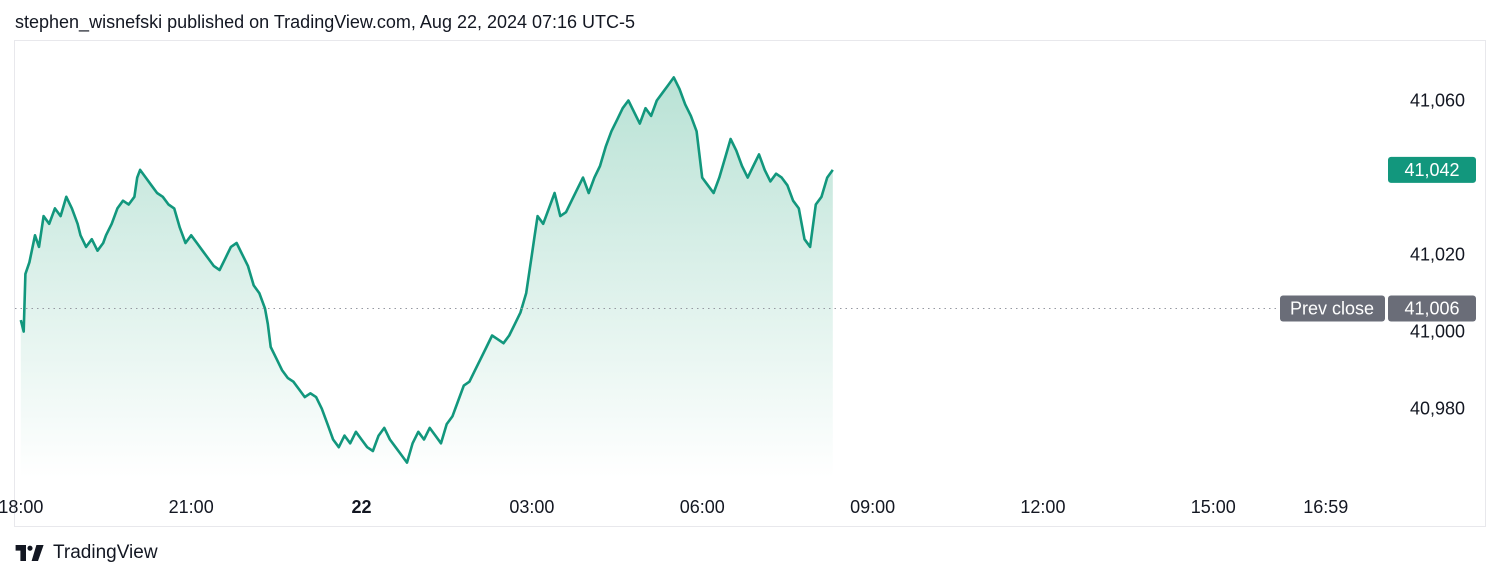 Image resolution: width=1500 pixels, height=580 pixels. Describe the element at coordinates (1437, 409) in the screenshot. I see `y-tick-label: 40,980` at that location.